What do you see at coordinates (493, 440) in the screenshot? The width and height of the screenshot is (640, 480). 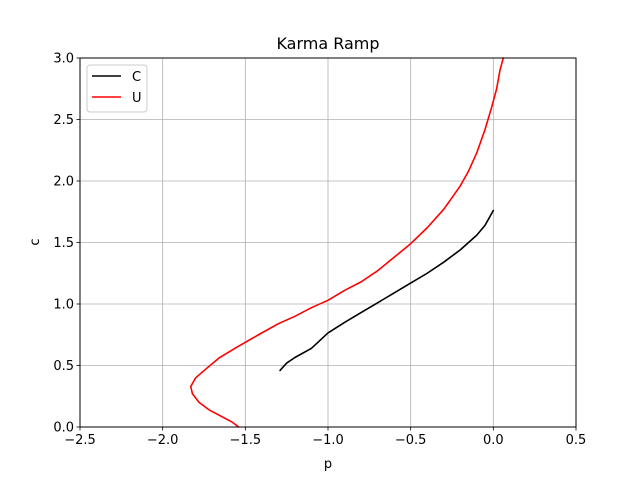 I see `x-tick-label: 0.0` at bounding box center [493, 440].